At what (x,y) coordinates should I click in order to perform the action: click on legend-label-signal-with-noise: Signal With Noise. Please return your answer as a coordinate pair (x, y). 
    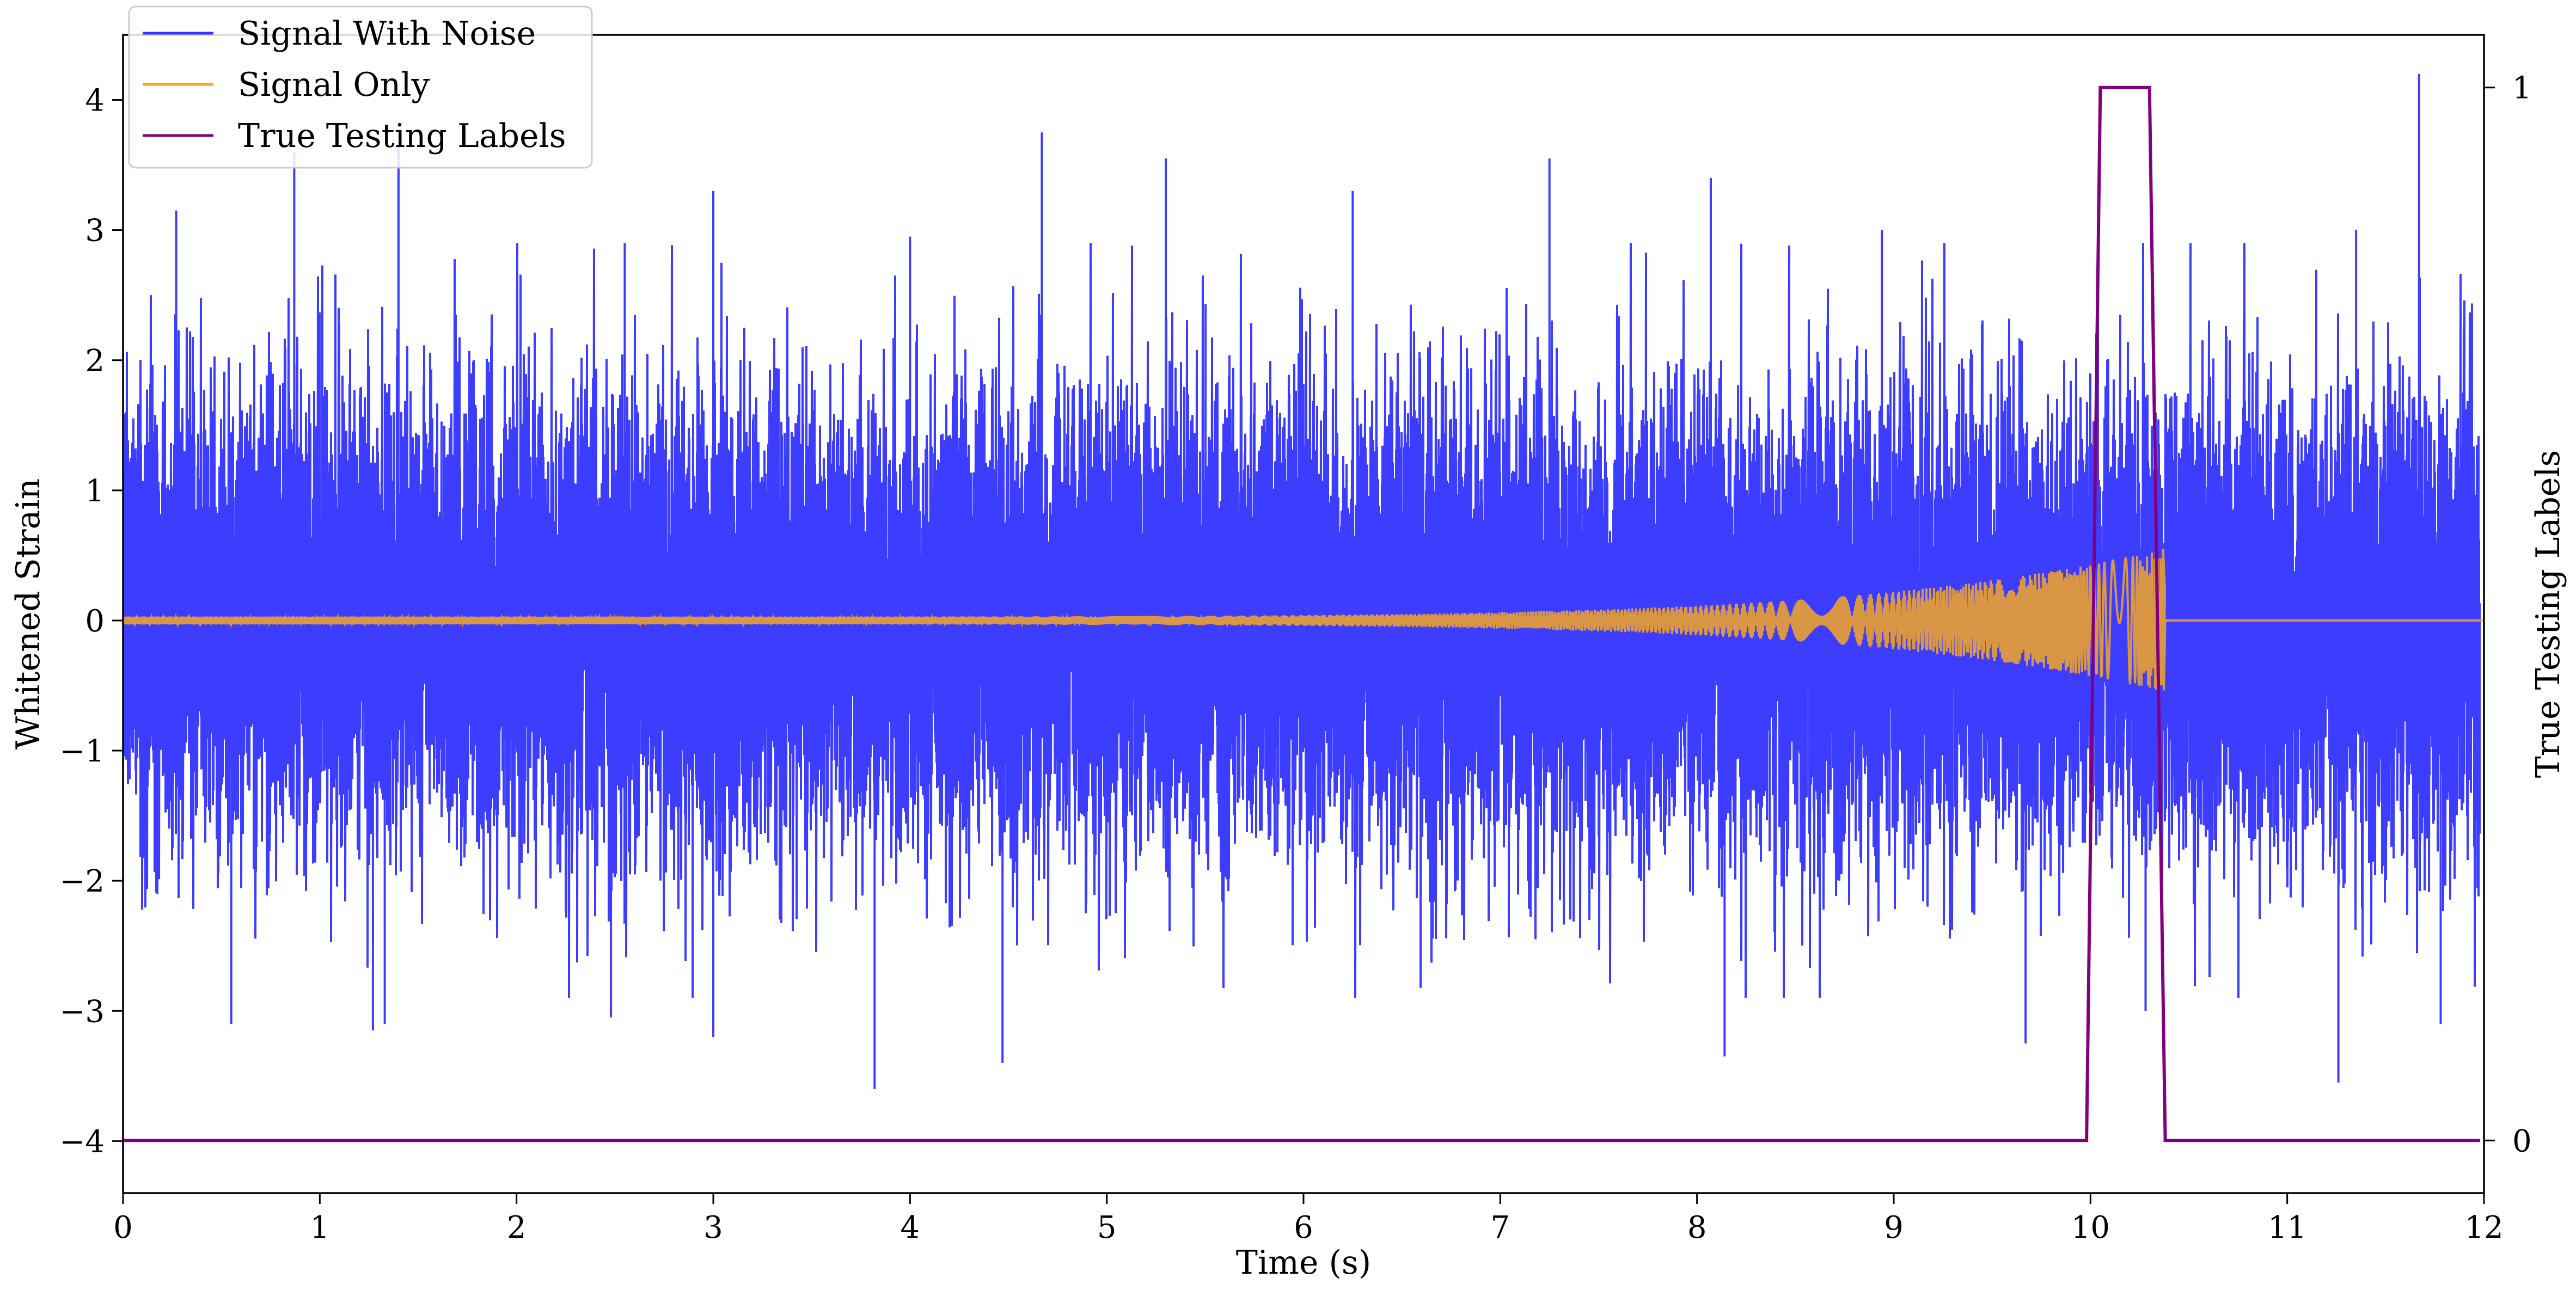
    Looking at the image, I should click on (387, 34).